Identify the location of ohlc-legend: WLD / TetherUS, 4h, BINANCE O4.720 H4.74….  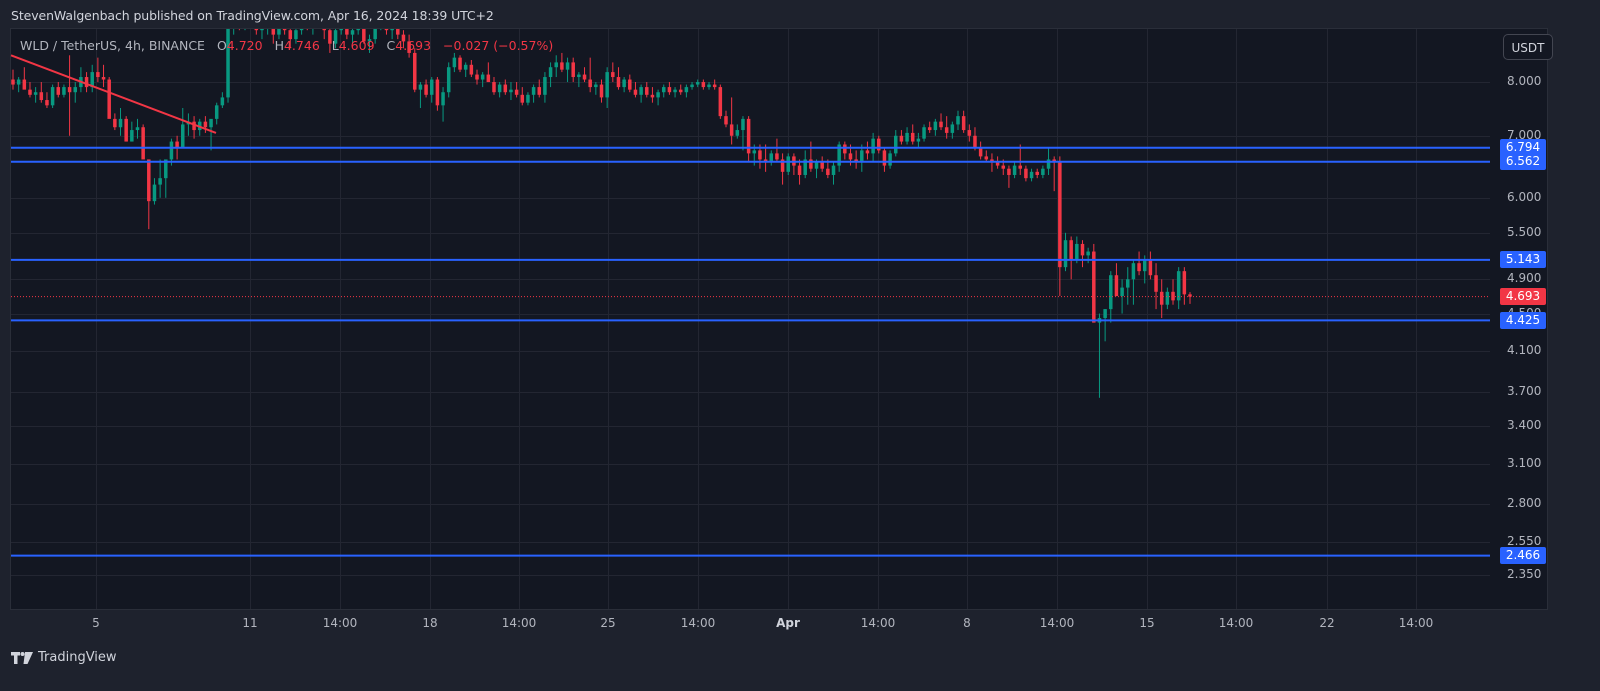
(286, 45).